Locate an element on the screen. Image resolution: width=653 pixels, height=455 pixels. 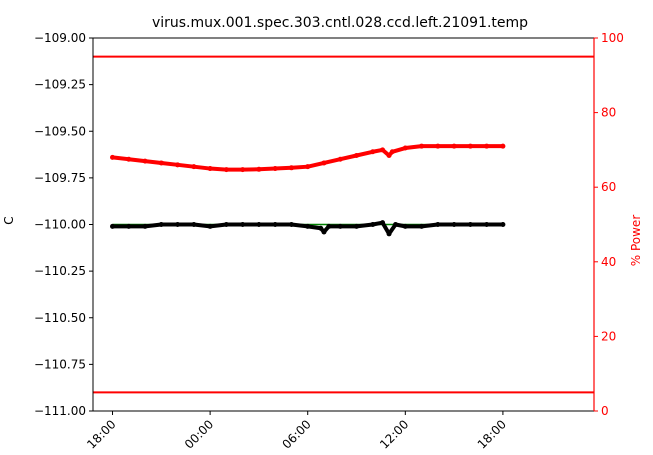
y-tick-label: −111.00 is located at coordinates (60, 411).